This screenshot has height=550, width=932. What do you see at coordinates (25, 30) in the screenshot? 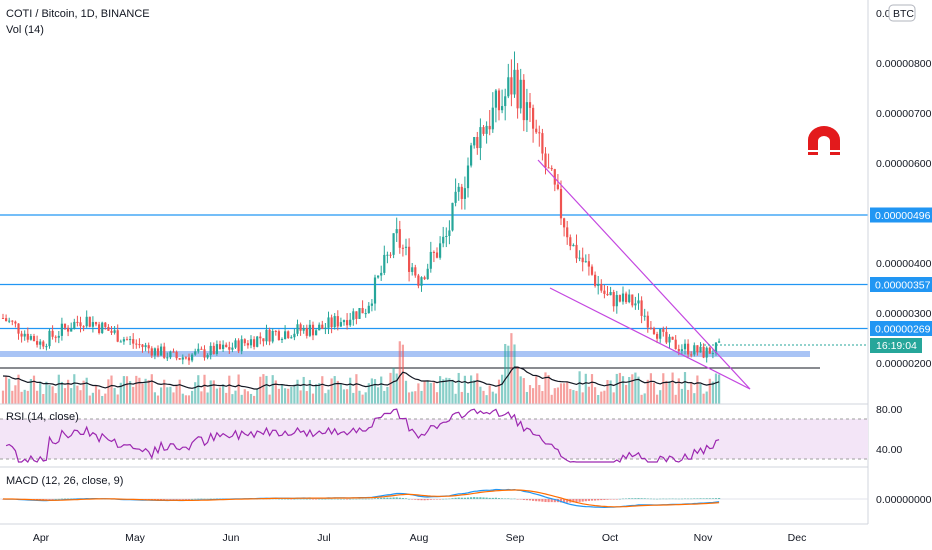
I see `volume-indicator-label: Vol (14)` at bounding box center [25, 30].